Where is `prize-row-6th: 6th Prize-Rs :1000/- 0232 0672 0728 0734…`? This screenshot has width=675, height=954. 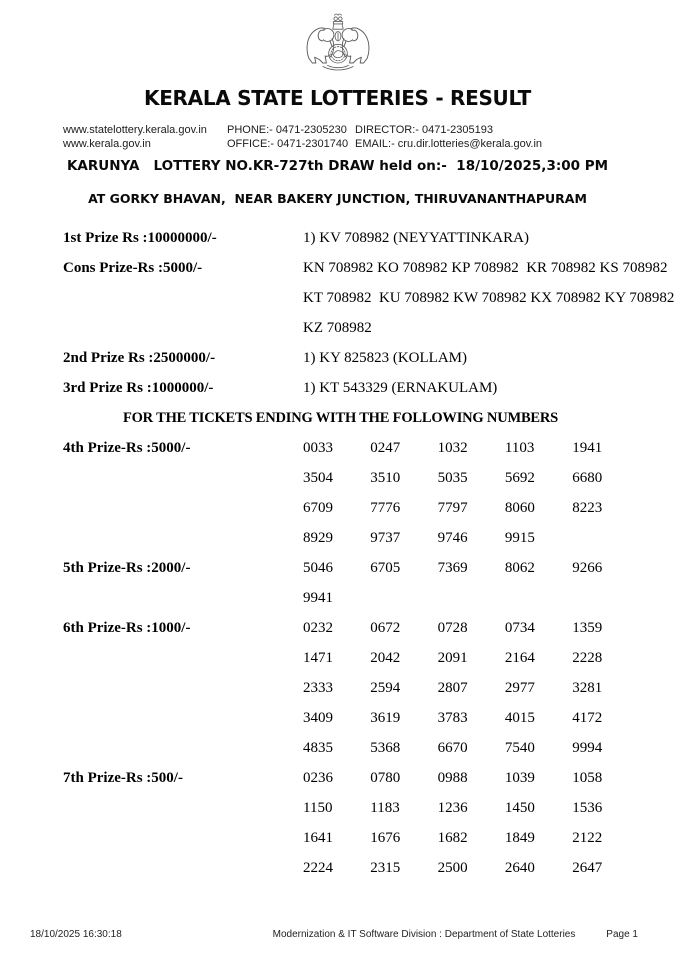 prize-row-6th: 6th Prize-Rs :1000/- 0232 0672 0728 0734… is located at coordinates (369, 688).